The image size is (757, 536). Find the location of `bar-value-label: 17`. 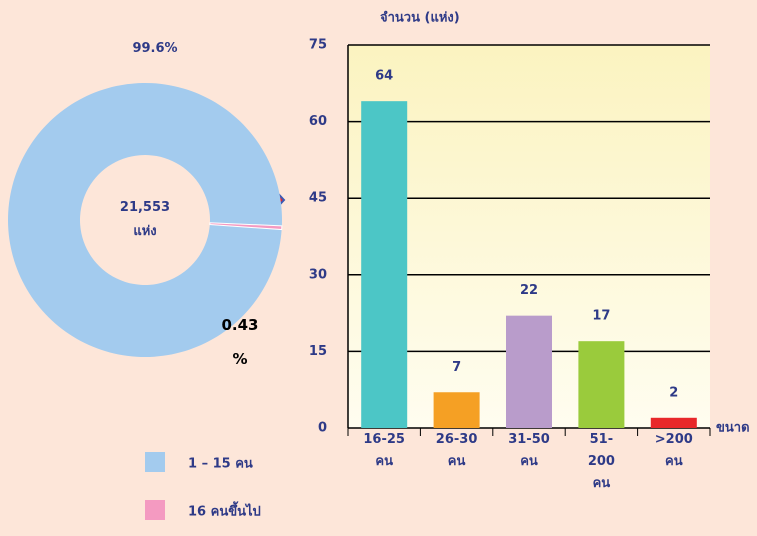

bar-value-label: 17 is located at coordinates (601, 316).